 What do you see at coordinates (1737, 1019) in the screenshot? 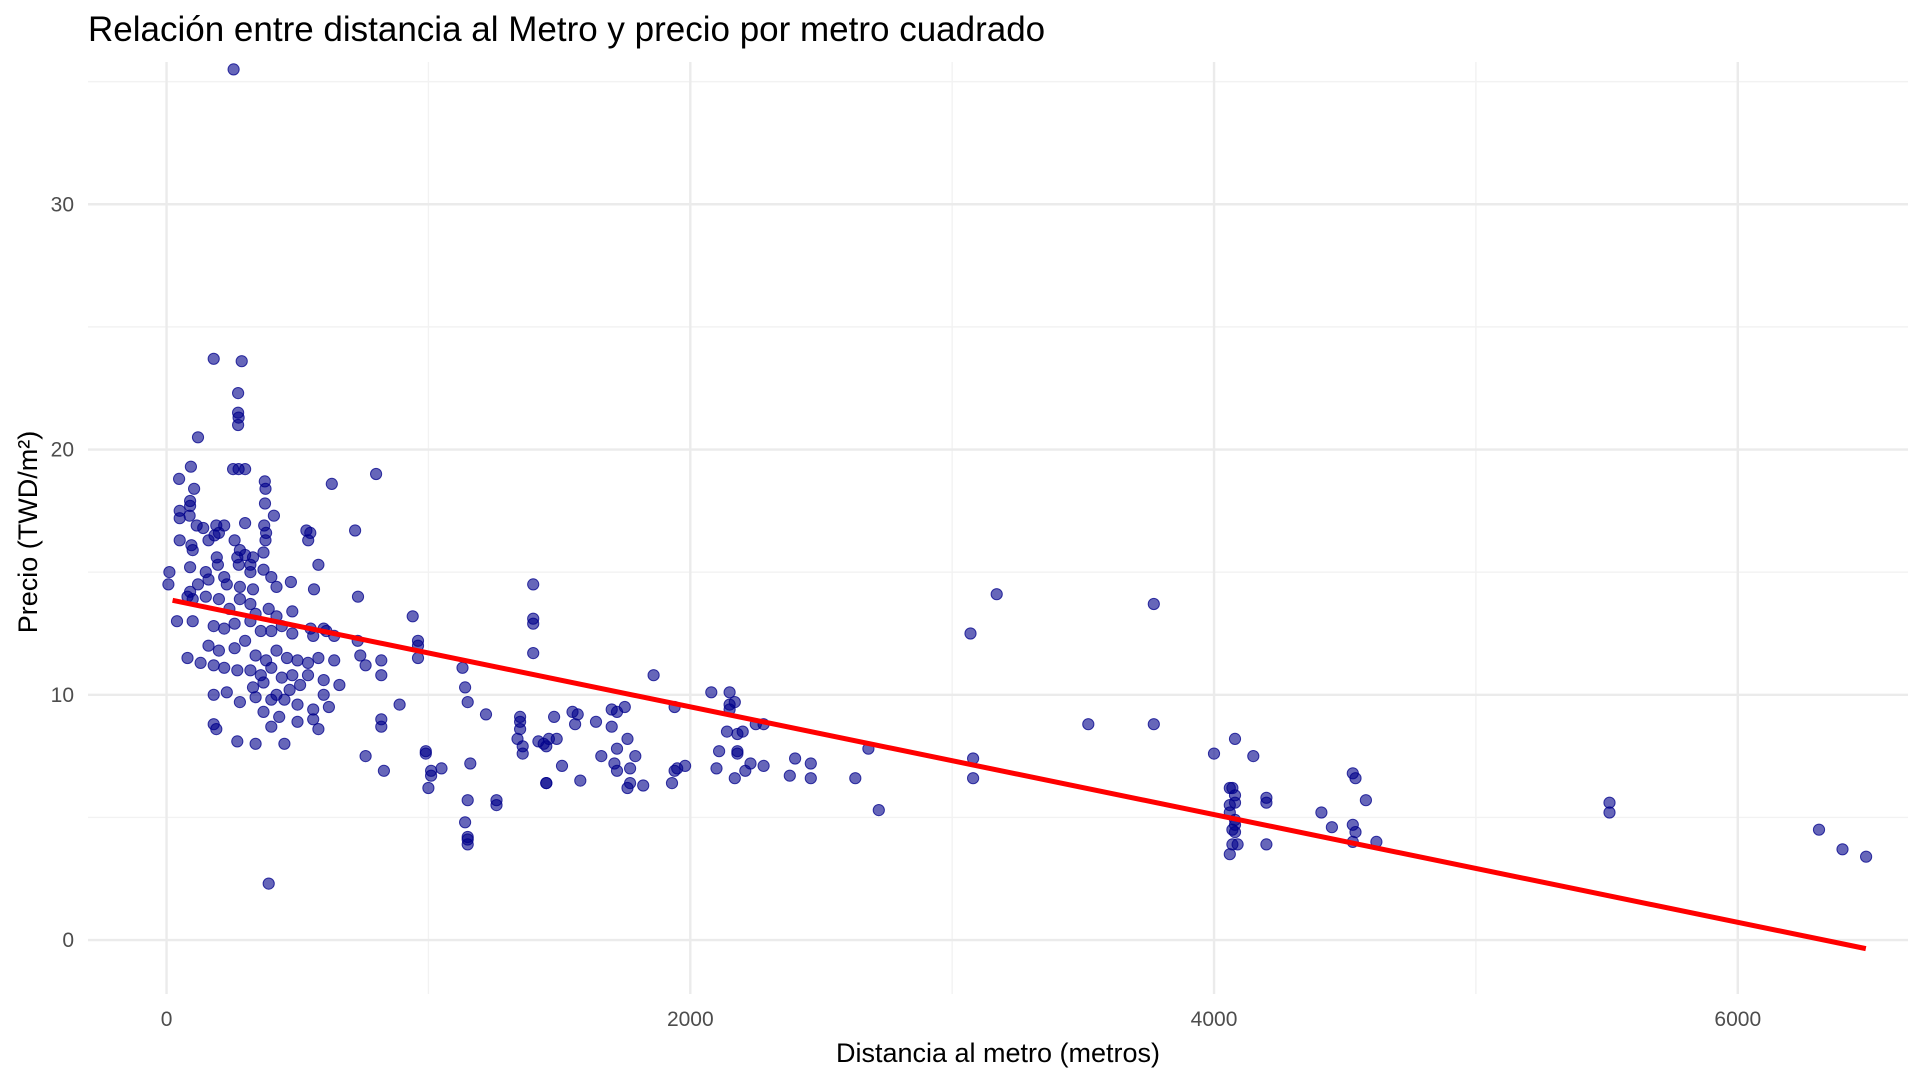
I see `x-tick-label: 6000` at bounding box center [1737, 1019].